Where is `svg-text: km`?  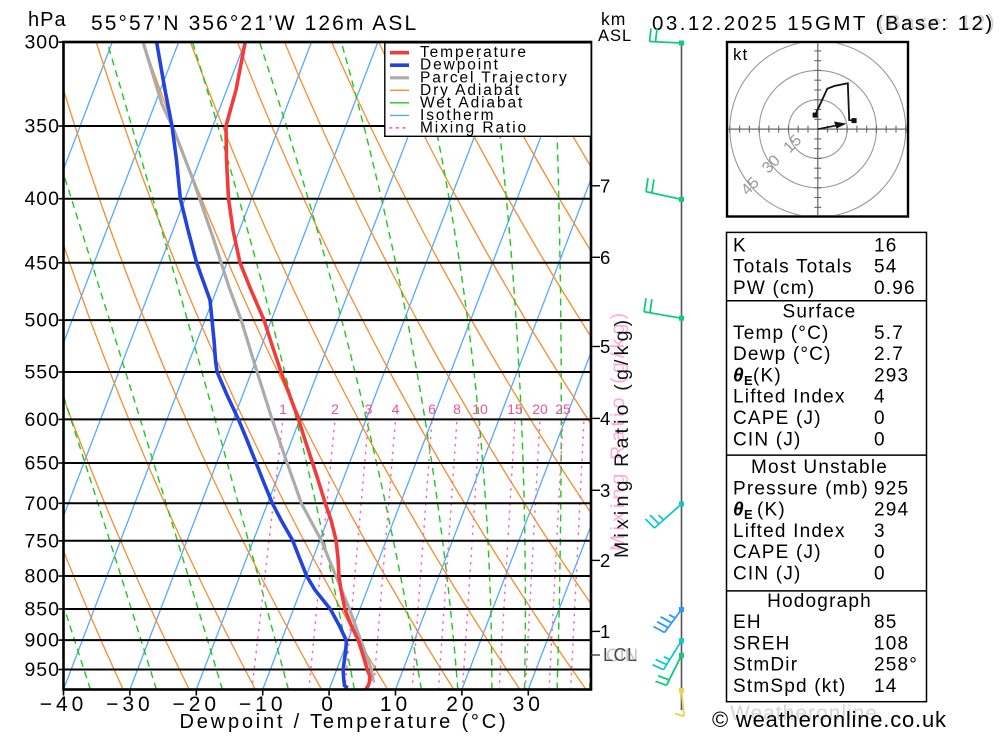 svg-text: km is located at coordinates (613, 19).